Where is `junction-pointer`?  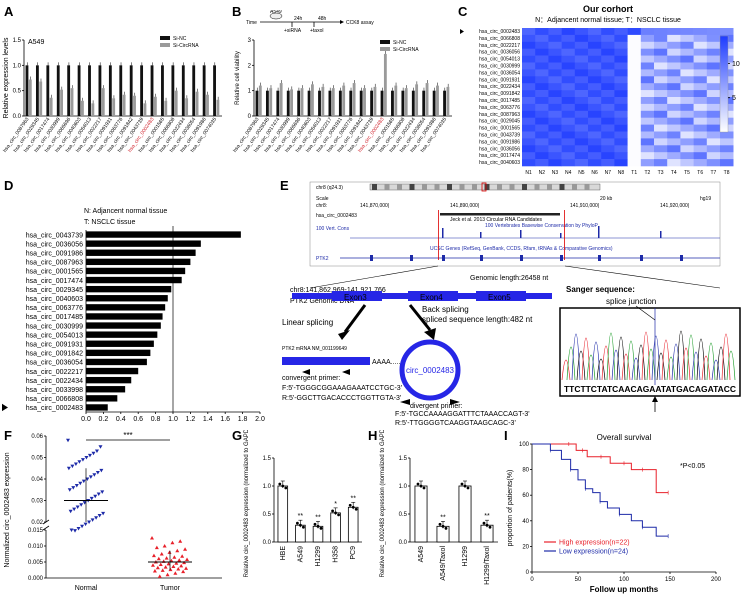 junction-pointer is located at coordinates (645, 313).